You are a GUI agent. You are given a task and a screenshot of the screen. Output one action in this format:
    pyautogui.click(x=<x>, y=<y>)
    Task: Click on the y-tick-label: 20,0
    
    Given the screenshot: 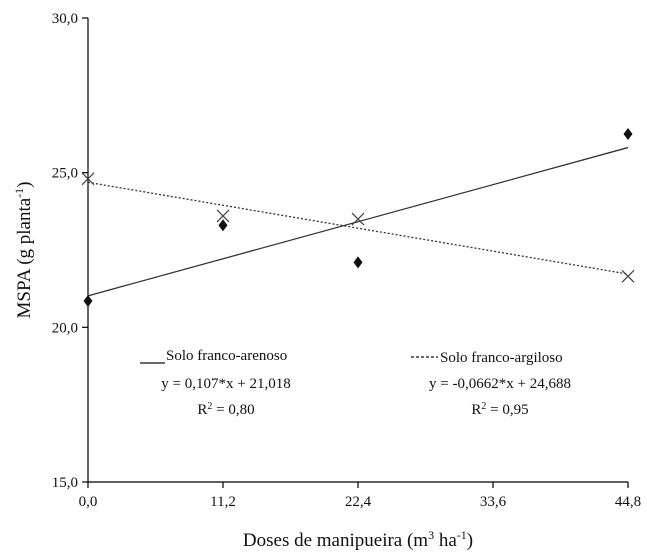 What is the action you would take?
    pyautogui.click(x=65, y=328)
    